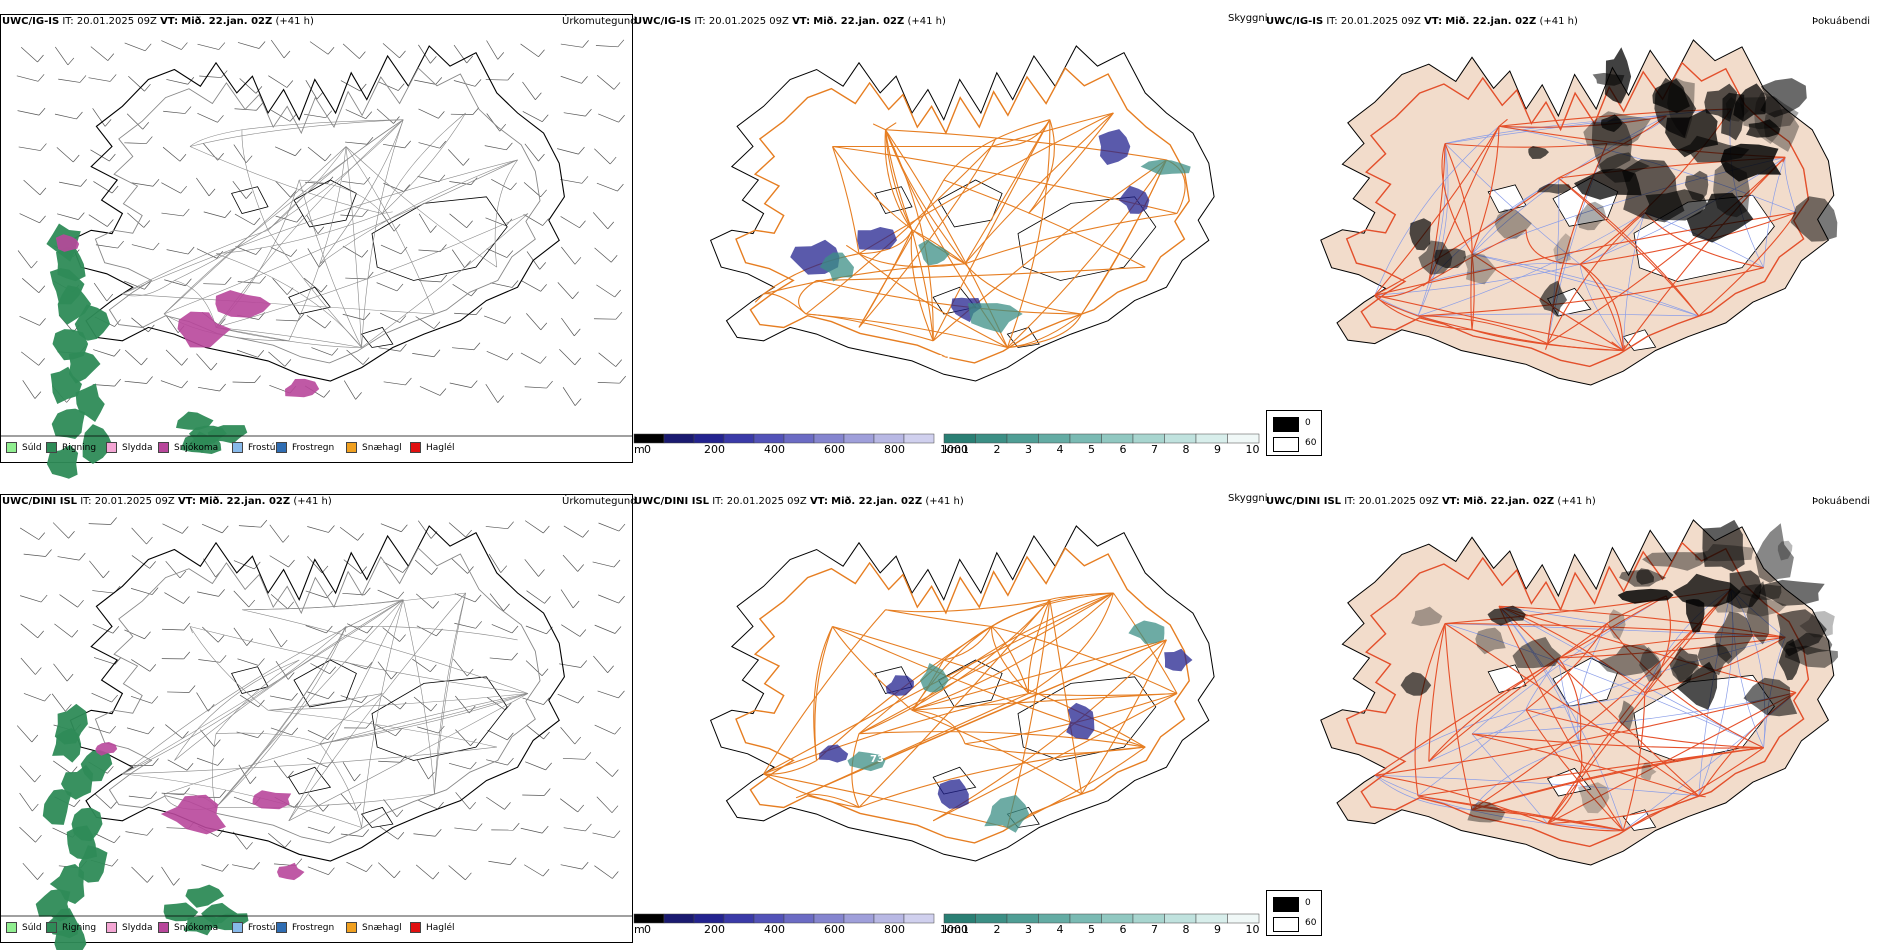  I want to click on fog-legend-label: 0, so click(1308, 423).